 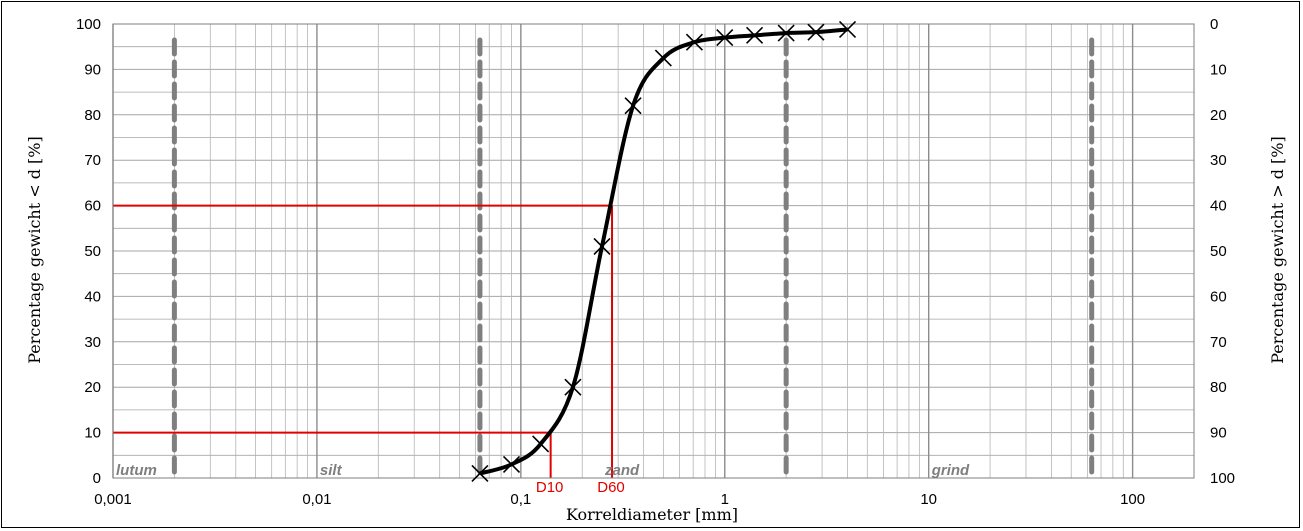 I want to click on y2-tick-label: 20, so click(x=1218, y=115).